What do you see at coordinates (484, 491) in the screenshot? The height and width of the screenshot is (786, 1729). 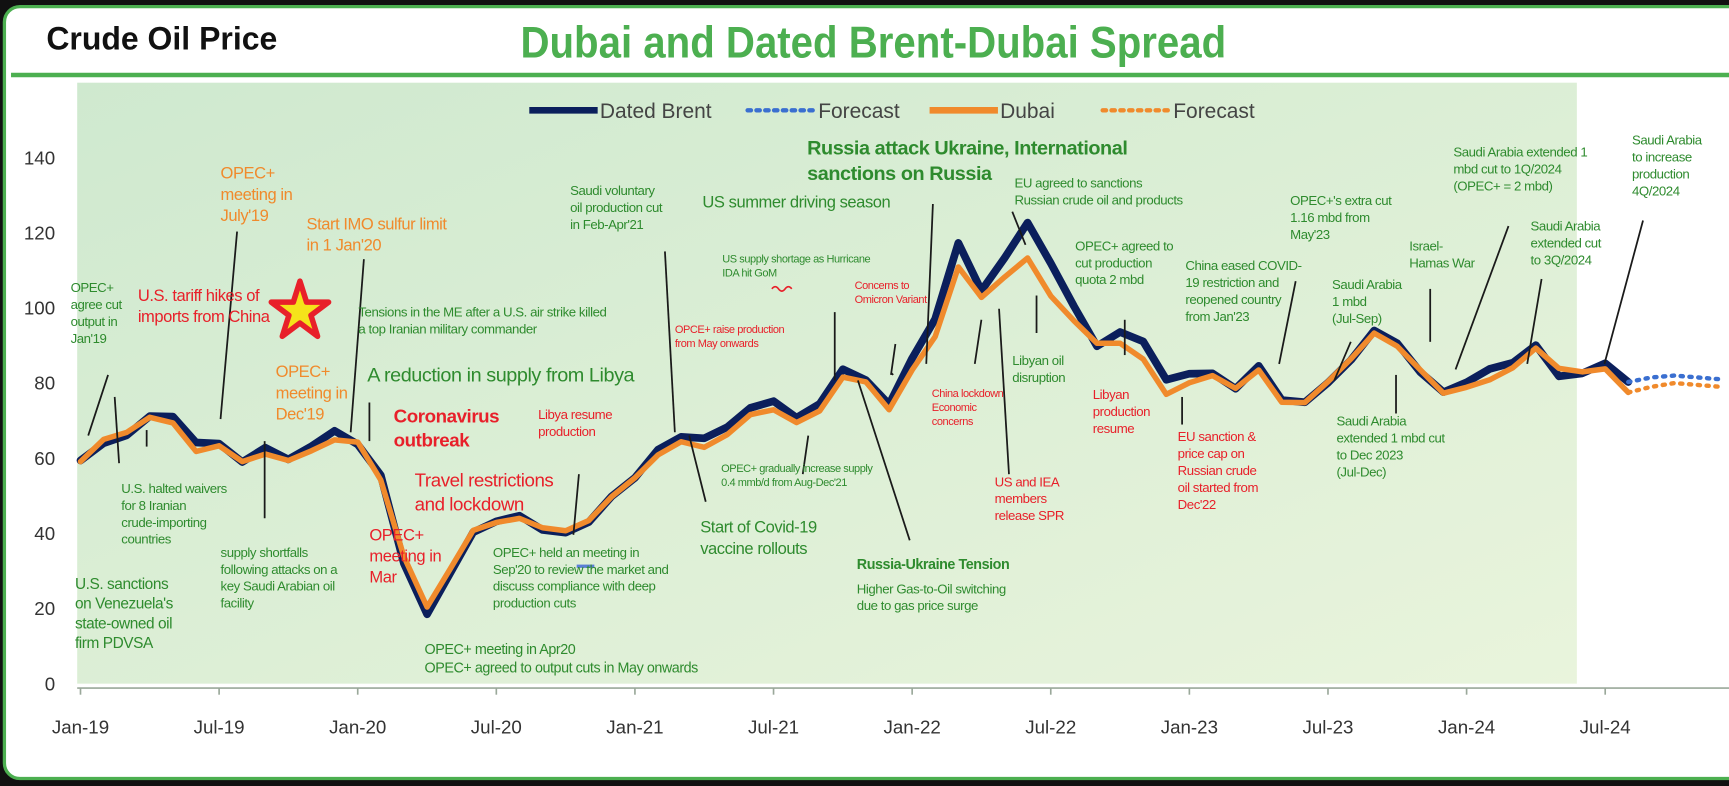 I see `annotation: Travel restrictions and lockdown` at bounding box center [484, 491].